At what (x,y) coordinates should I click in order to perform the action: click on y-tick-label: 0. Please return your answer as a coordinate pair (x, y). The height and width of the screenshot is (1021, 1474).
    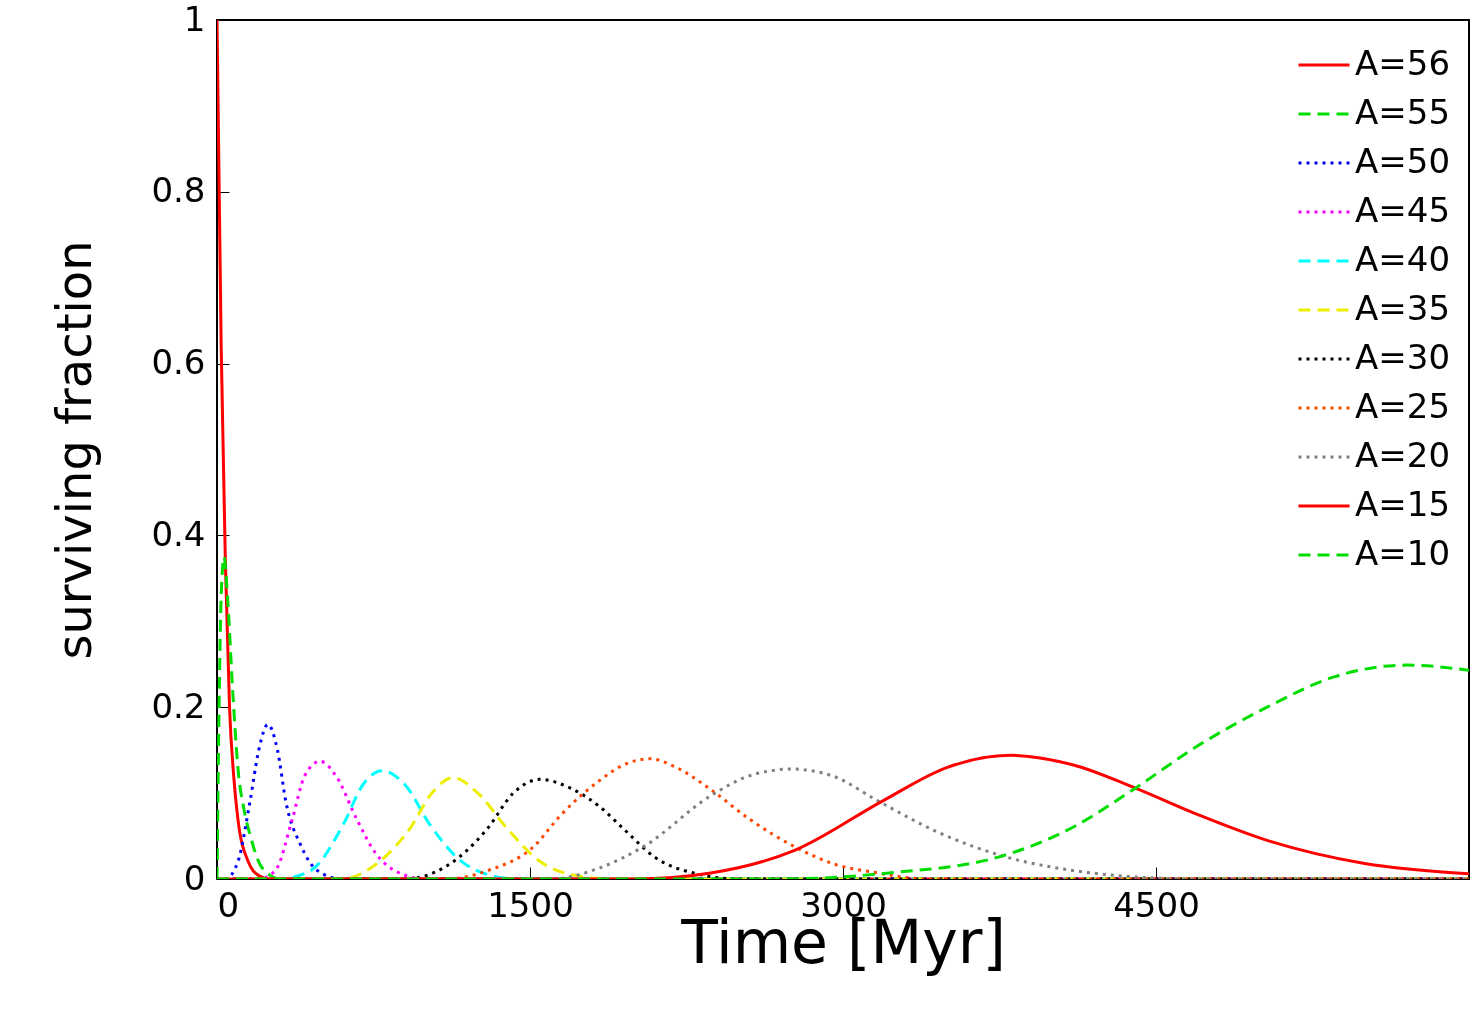
    Looking at the image, I should click on (194, 877).